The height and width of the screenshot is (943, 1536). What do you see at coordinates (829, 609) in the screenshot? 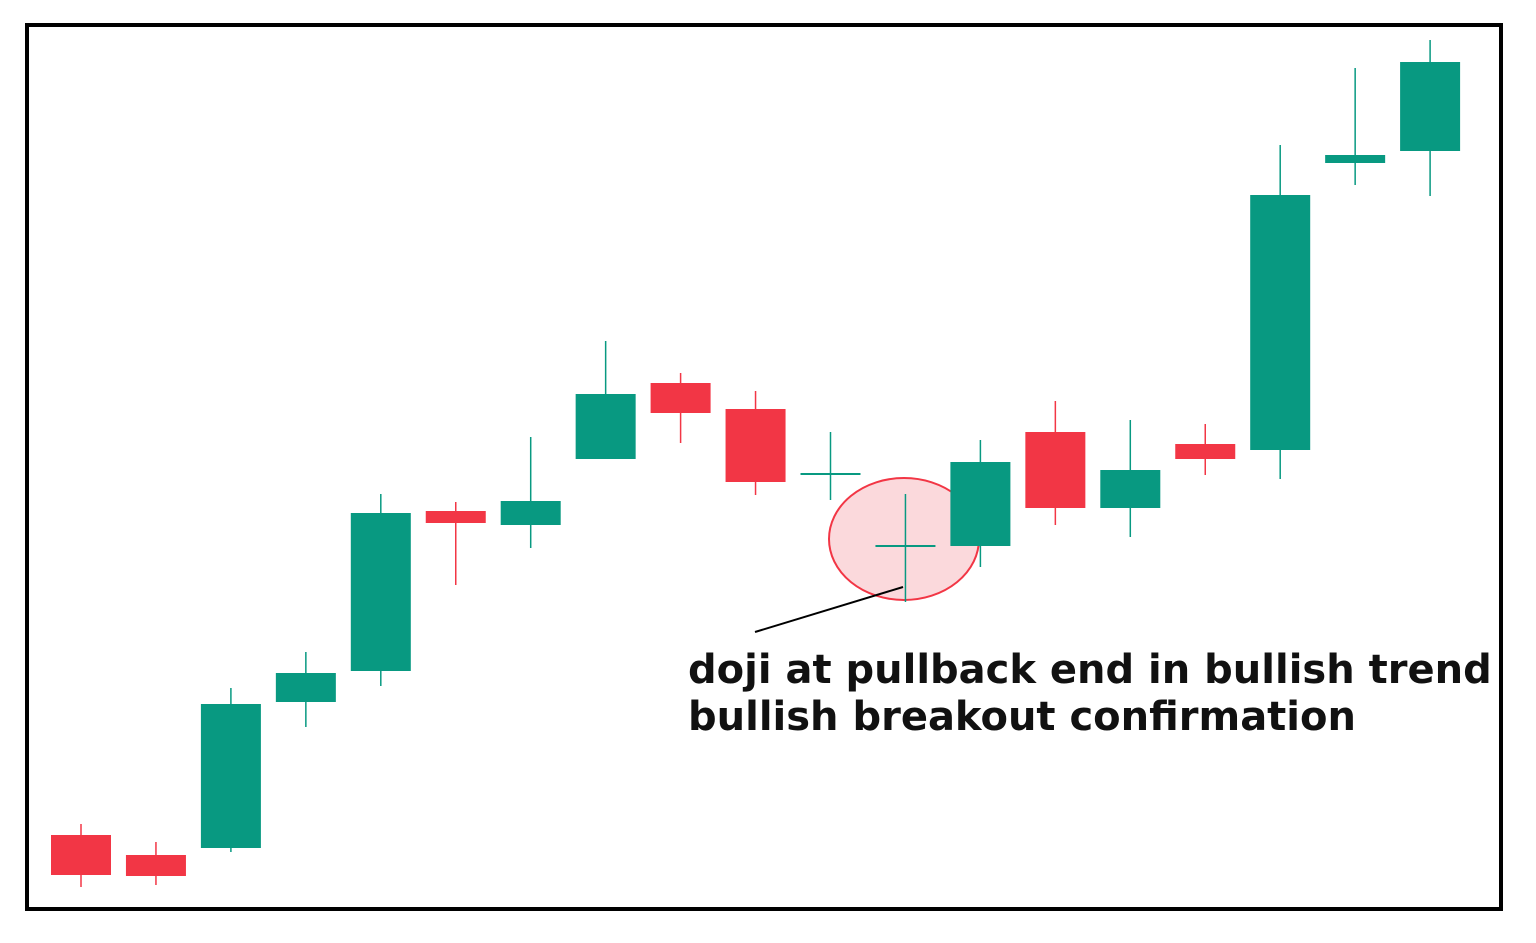
I see `pointer-line` at bounding box center [829, 609].